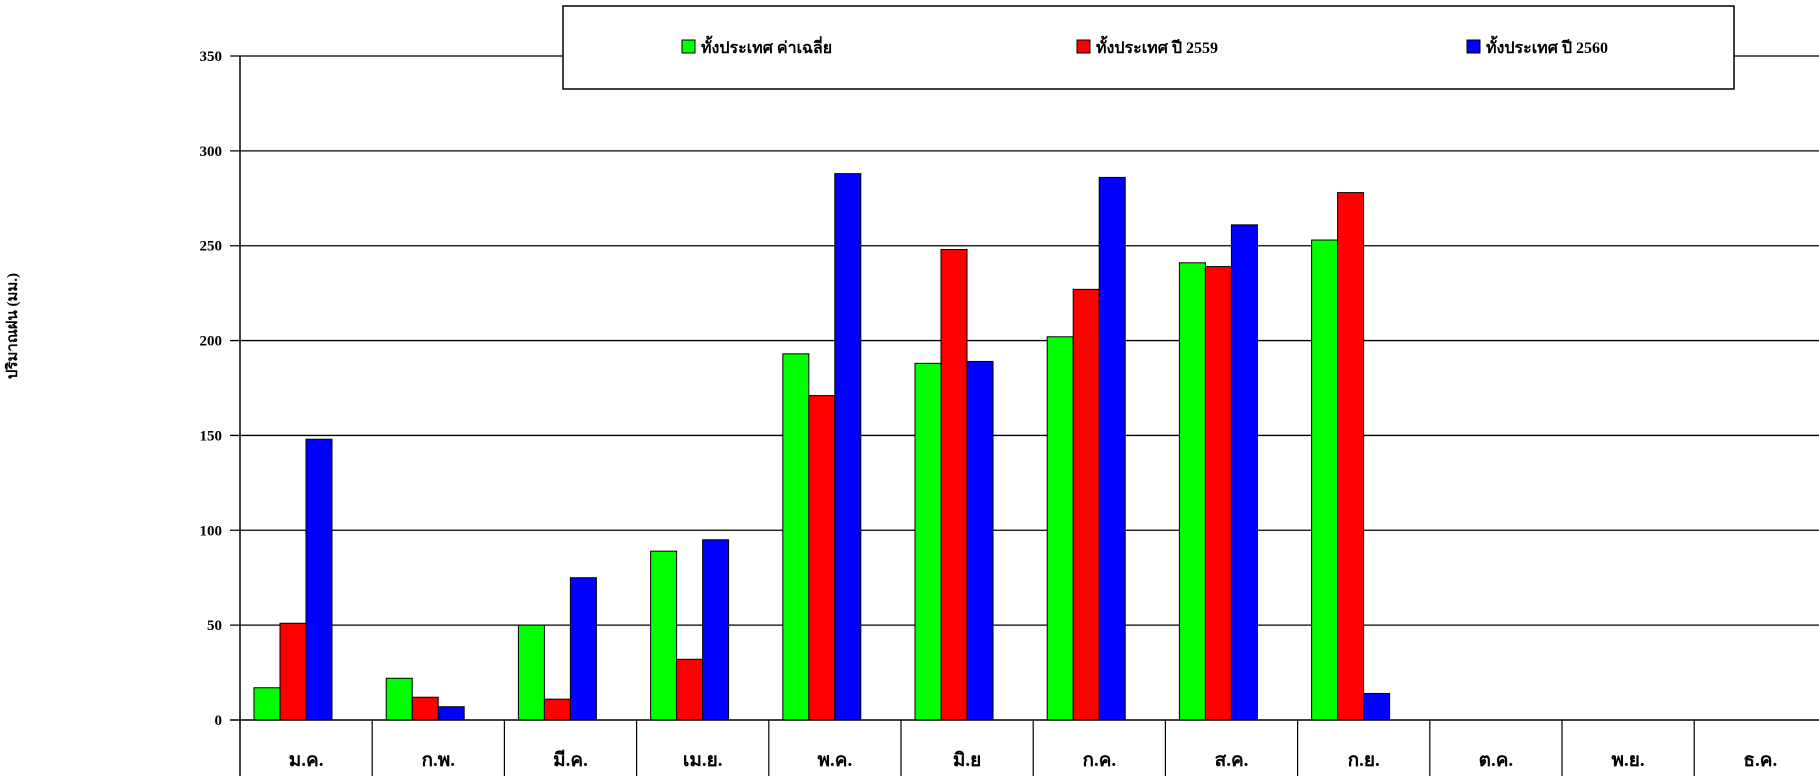  Describe the element at coordinates (1099, 760) in the screenshot. I see `category-label: ก.ค.` at that location.